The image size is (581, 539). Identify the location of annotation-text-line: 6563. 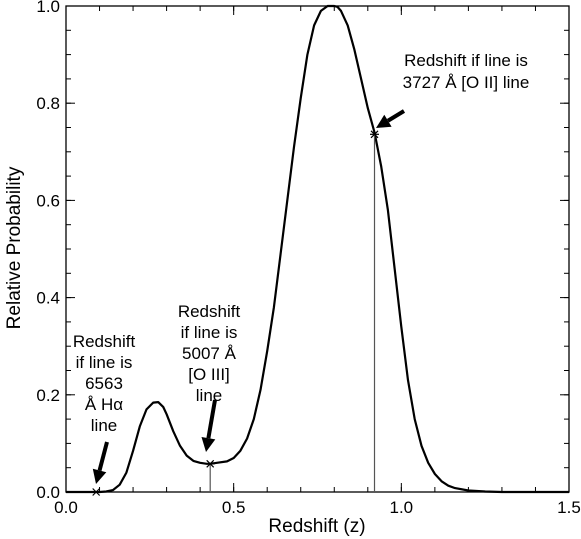
(104, 383).